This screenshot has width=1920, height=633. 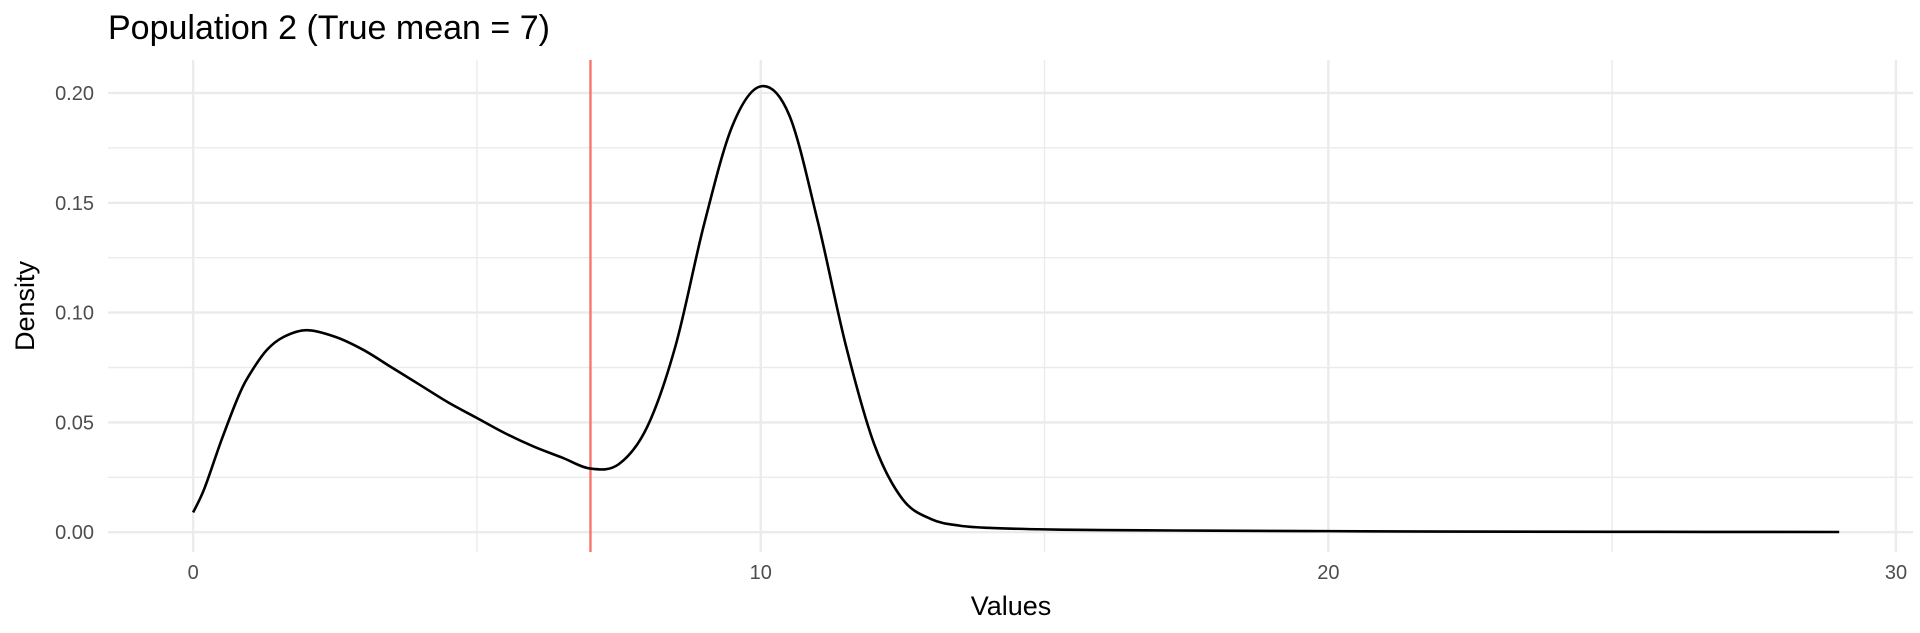 What do you see at coordinates (74, 204) in the screenshot?
I see `y-tick-label: 0.15` at bounding box center [74, 204].